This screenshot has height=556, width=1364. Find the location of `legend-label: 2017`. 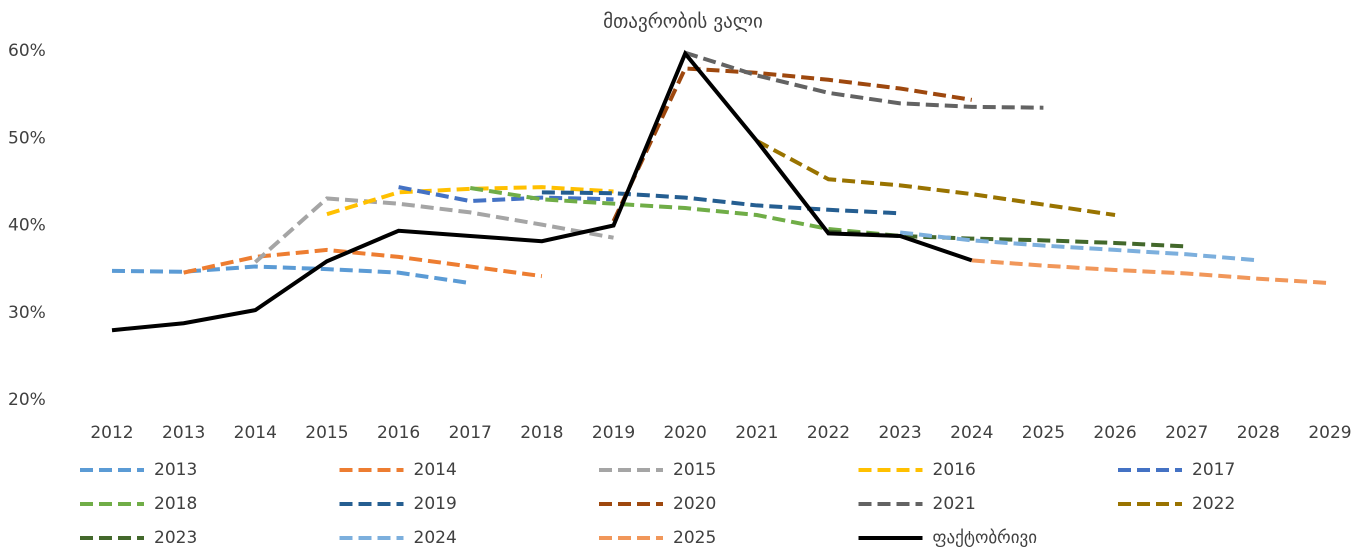

legend-label: 2017 is located at coordinates (1213, 470).